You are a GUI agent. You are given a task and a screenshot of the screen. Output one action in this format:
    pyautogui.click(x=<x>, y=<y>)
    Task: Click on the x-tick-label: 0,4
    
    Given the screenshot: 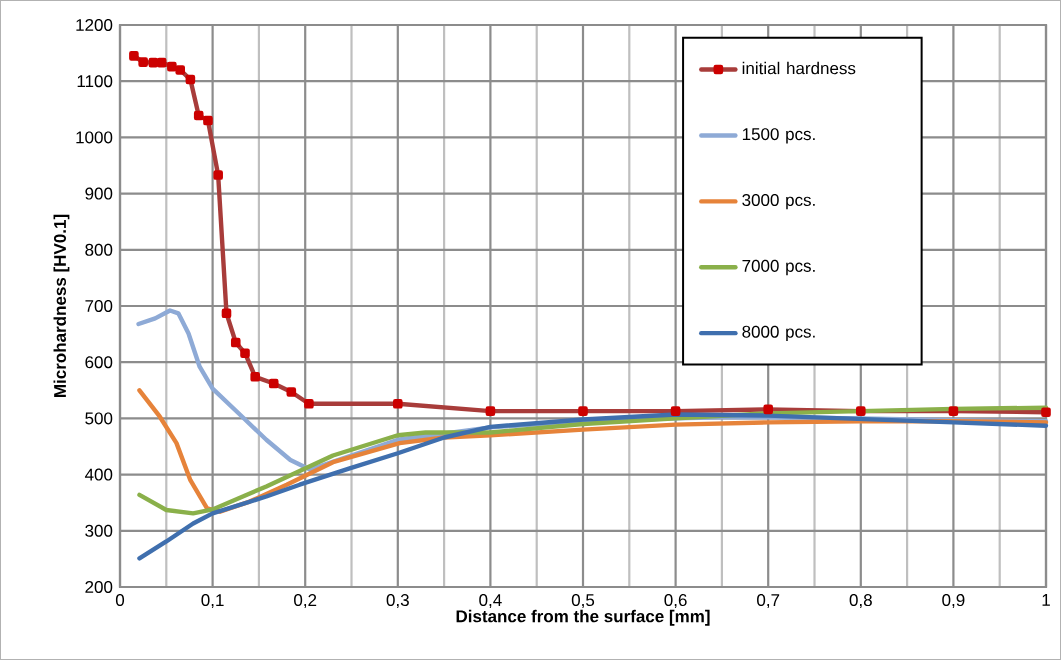 What is the action you would take?
    pyautogui.click(x=490, y=601)
    